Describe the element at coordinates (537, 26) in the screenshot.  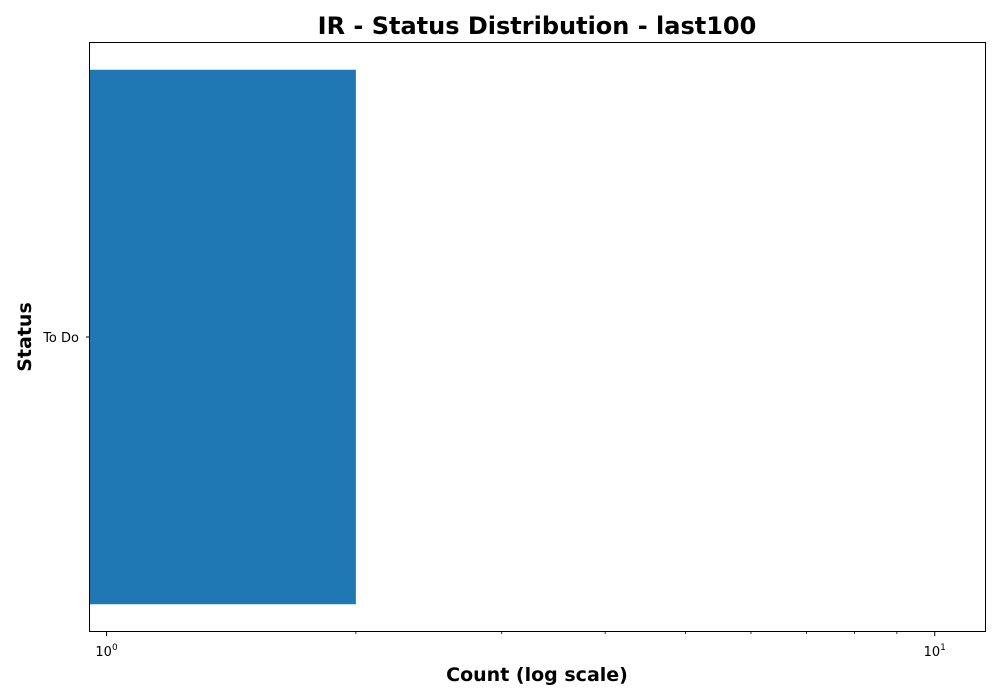
I see `chart-title: IR - Status Distribution - last100` at that location.